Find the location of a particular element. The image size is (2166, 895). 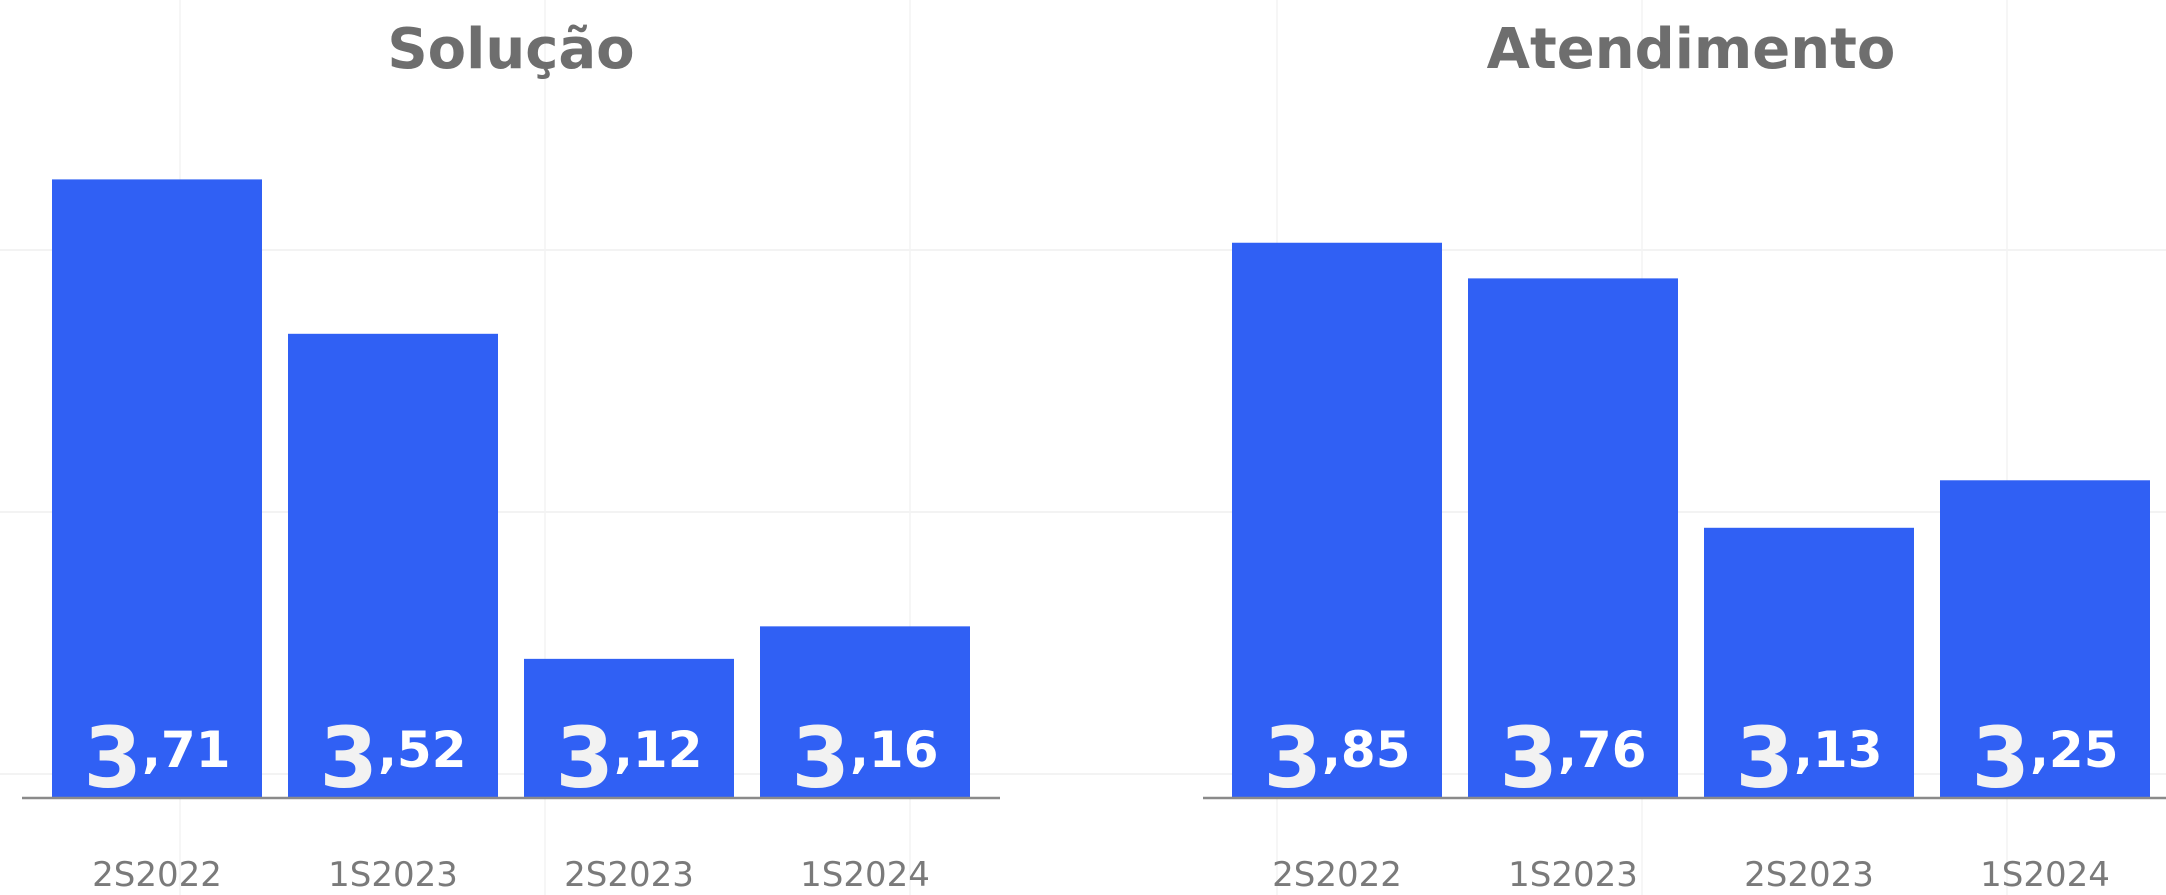

data-label: 3,16 is located at coordinates (864, 758).